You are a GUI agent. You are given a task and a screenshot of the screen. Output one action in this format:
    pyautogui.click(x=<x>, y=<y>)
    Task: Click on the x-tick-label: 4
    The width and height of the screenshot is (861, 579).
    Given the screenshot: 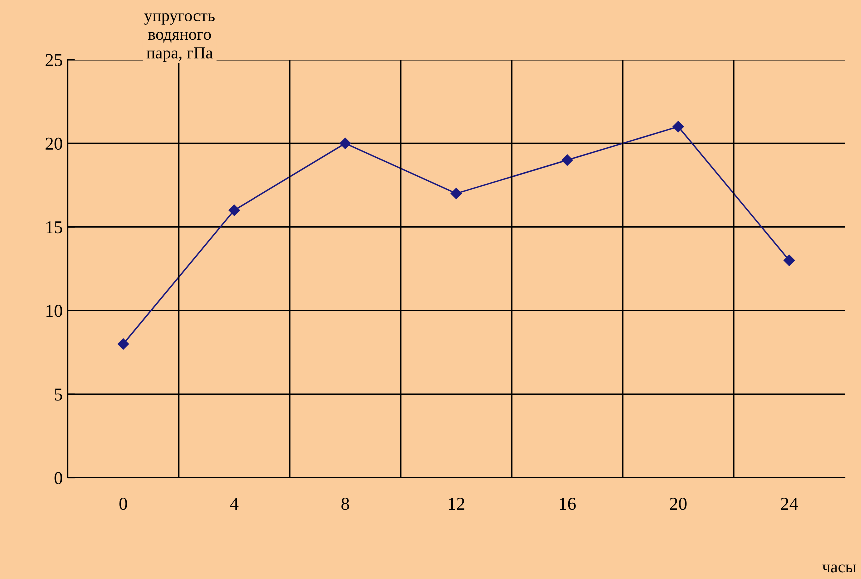 What is the action you would take?
    pyautogui.click(x=234, y=504)
    